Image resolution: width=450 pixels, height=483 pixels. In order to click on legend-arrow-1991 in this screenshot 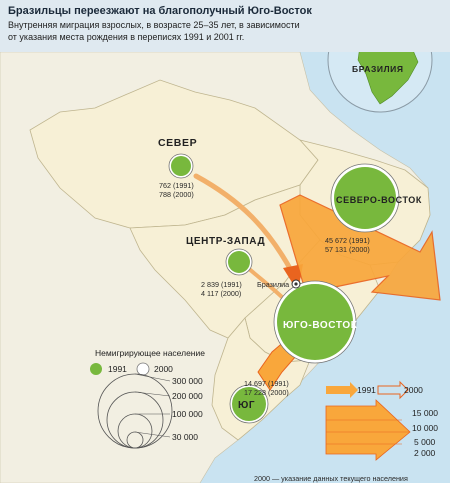, I will do `click(342, 390)`.